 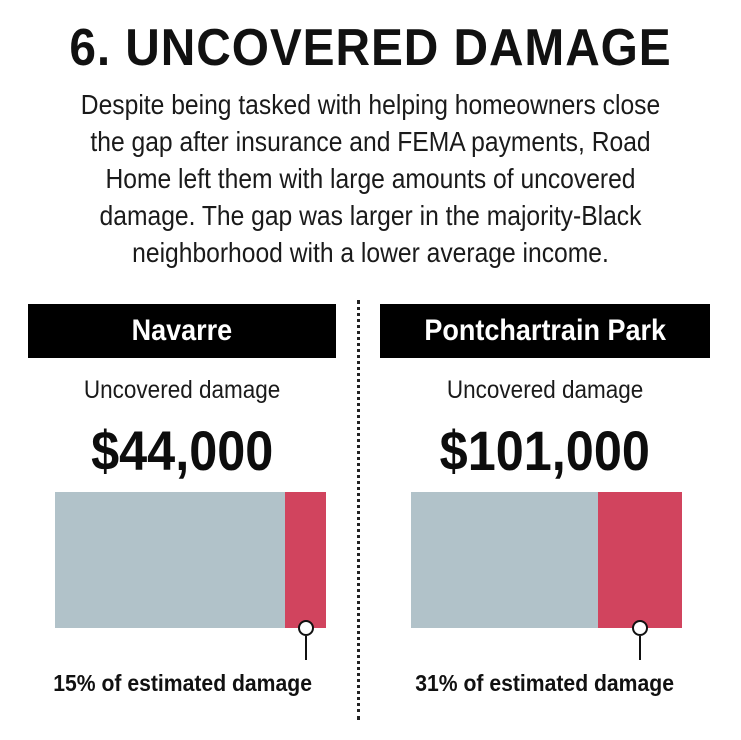 I want to click on share-caption-text: 31% of estimated damage, so click(x=545, y=683).